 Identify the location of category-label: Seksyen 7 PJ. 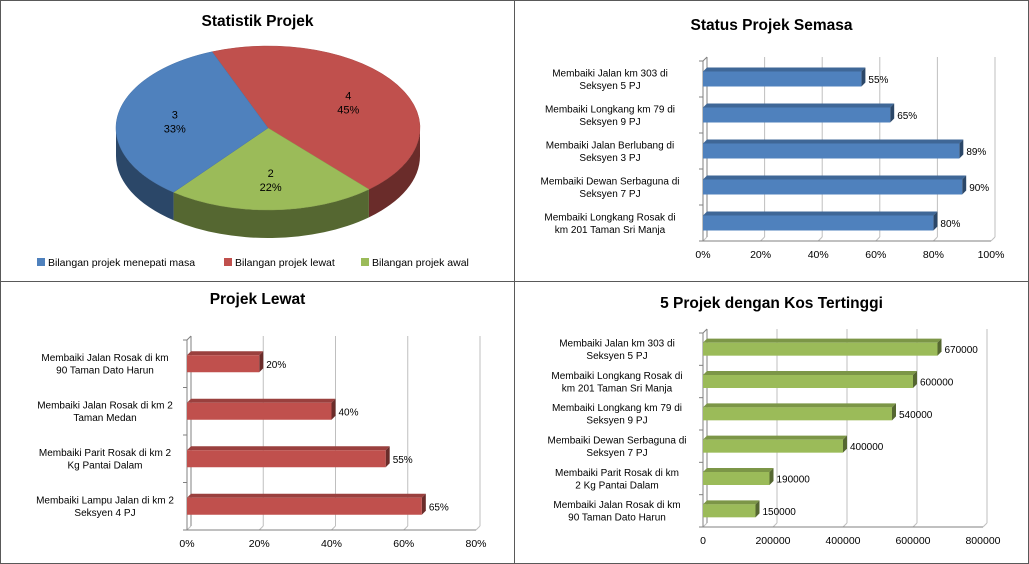
(616, 453).